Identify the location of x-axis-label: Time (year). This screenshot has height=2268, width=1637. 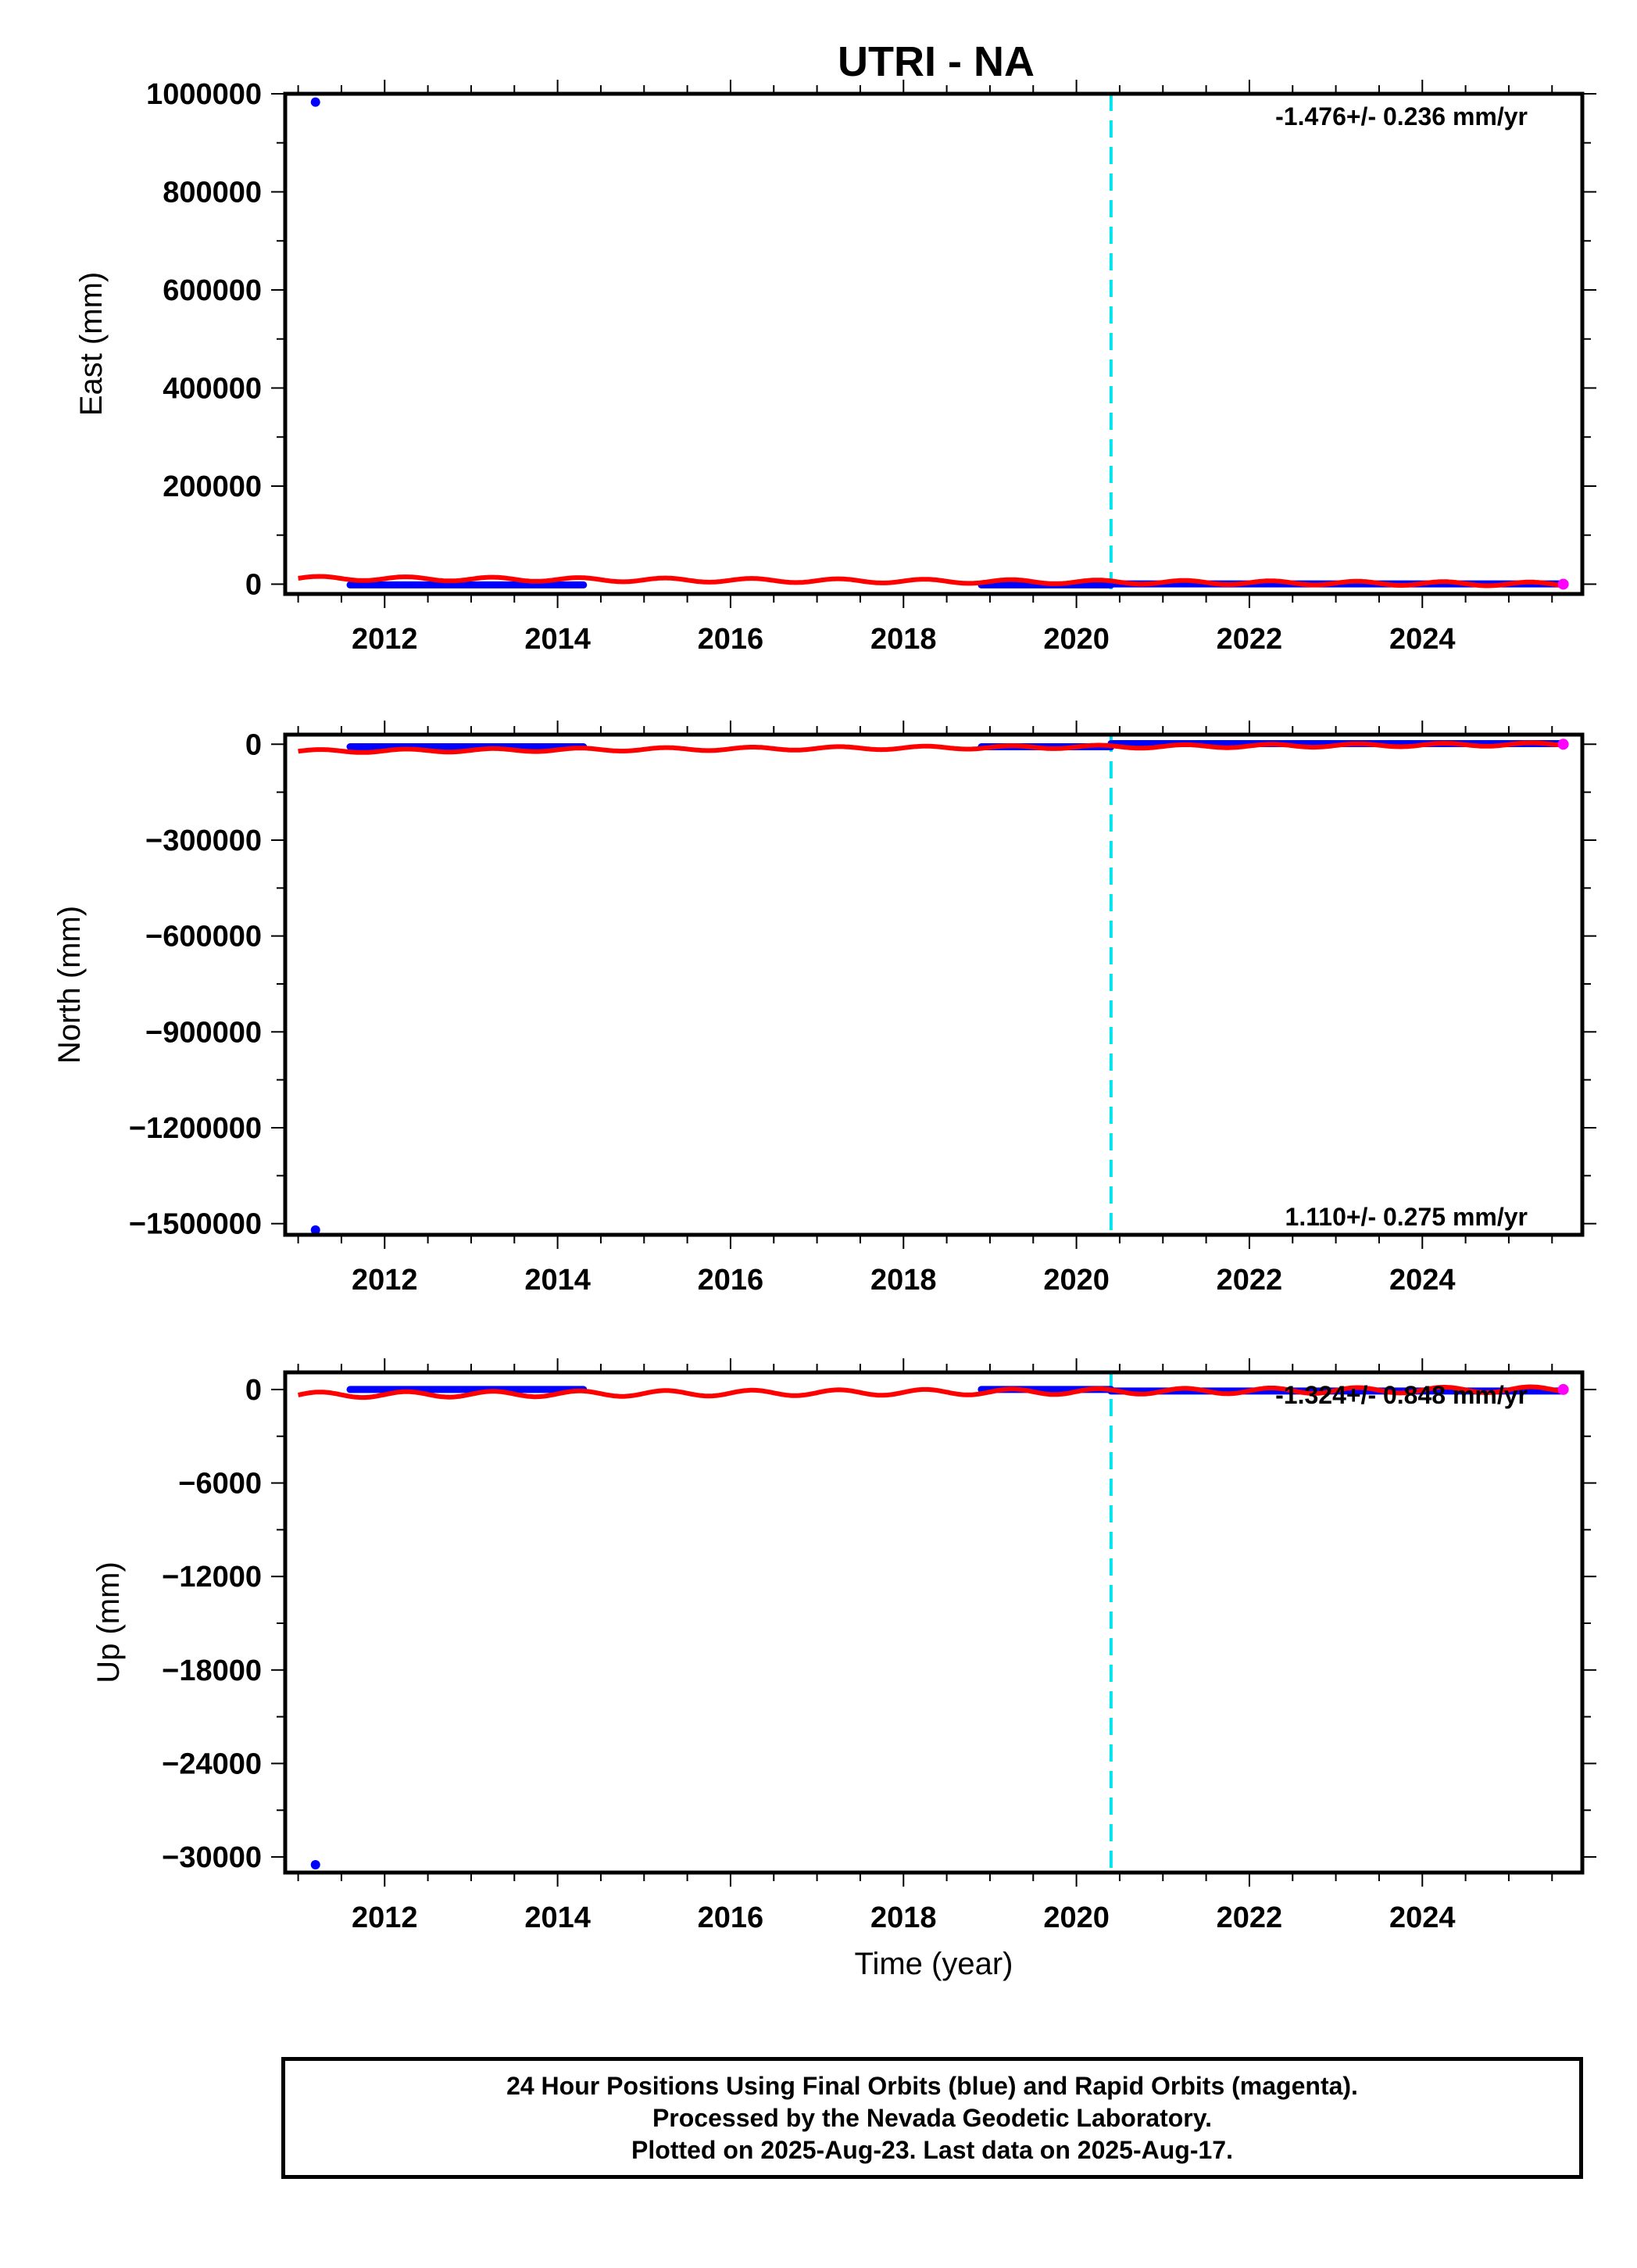
(934, 1964).